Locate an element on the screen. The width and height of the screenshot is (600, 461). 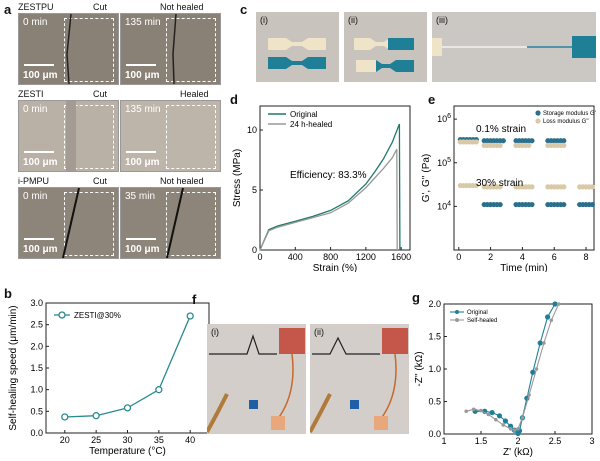
x-axis-label: Temperature (°C) is located at coordinates (127, 451).